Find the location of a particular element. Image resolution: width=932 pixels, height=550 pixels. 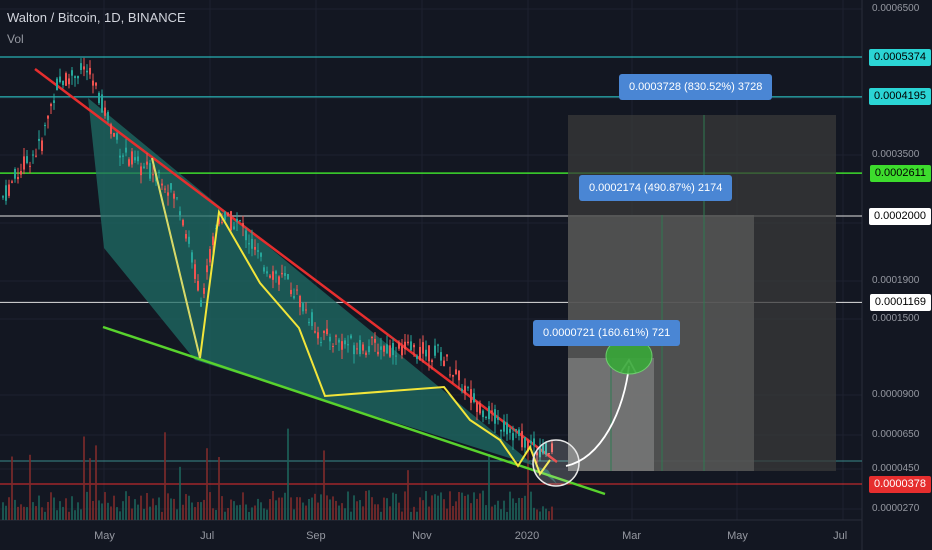

price-level-tag: 0.0005374 is located at coordinates (900, 57).